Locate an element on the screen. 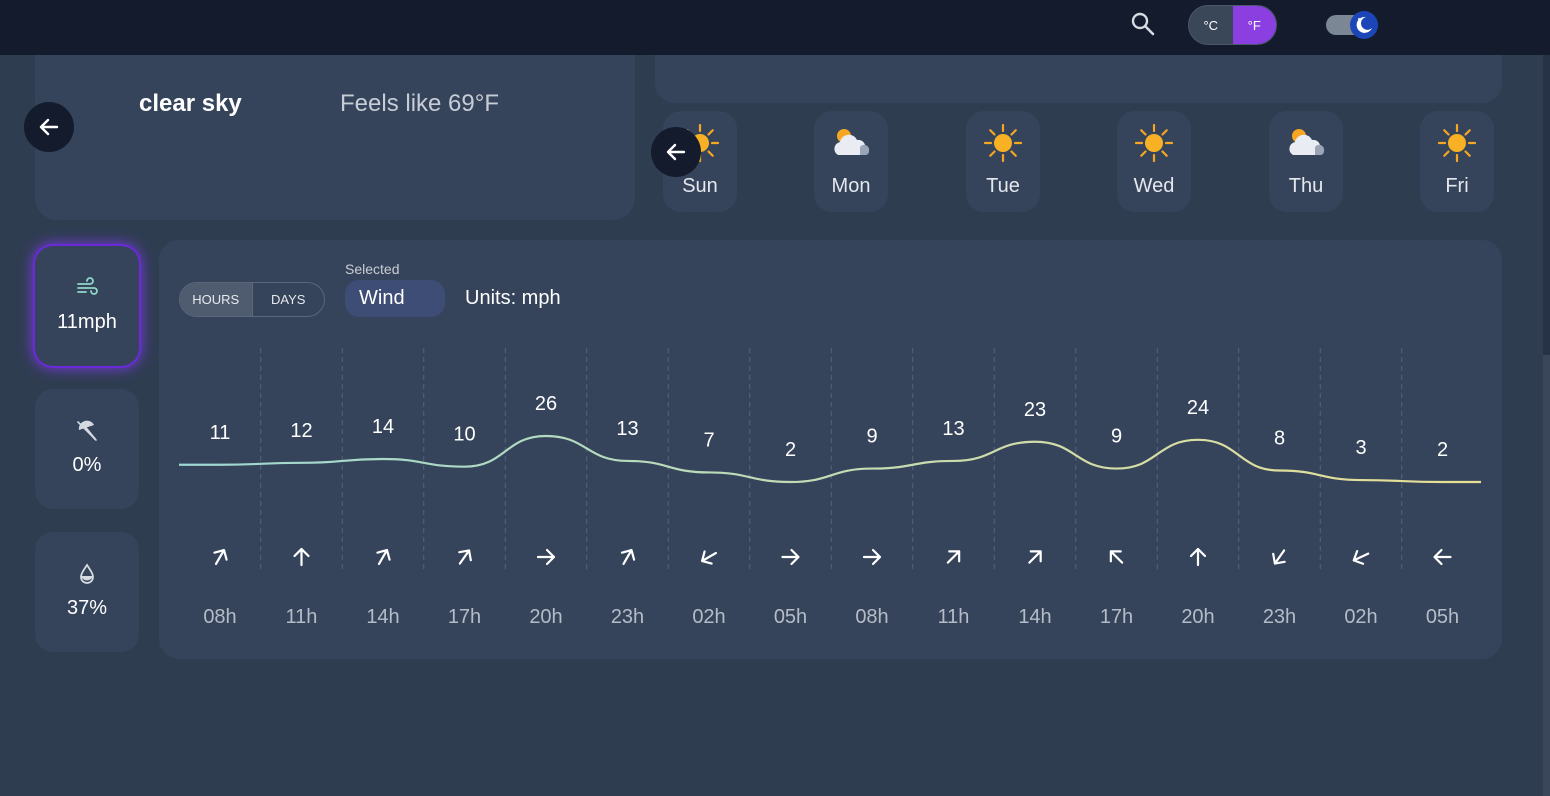  top-bar: °C °F is located at coordinates (775, 27).